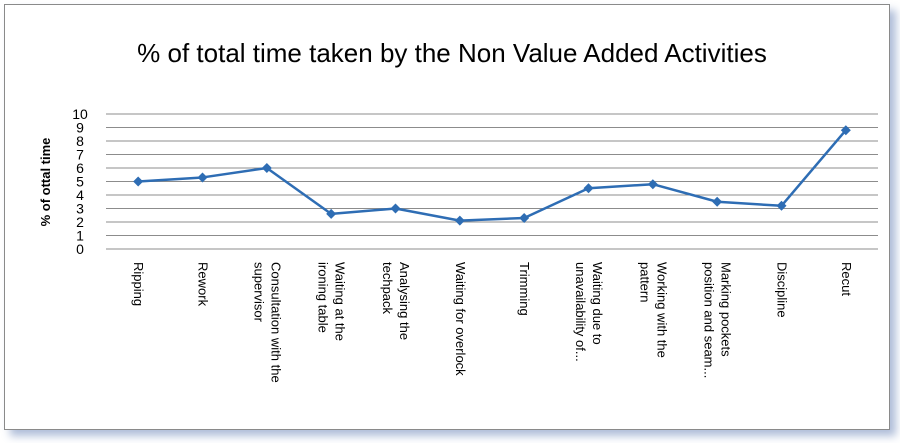 The width and height of the screenshot is (900, 443). Describe the element at coordinates (80, 249) in the screenshot. I see `y-tick-label: 0` at that location.